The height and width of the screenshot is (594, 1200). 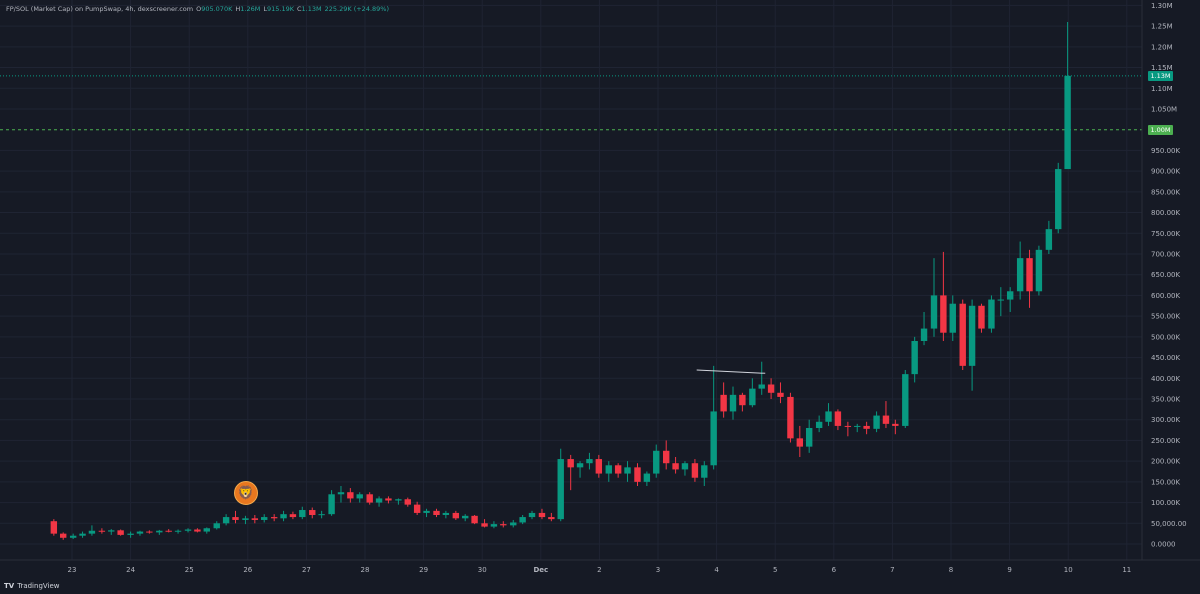 What do you see at coordinates (658, 570) in the screenshot?
I see `x-tick-label: 3` at bounding box center [658, 570].